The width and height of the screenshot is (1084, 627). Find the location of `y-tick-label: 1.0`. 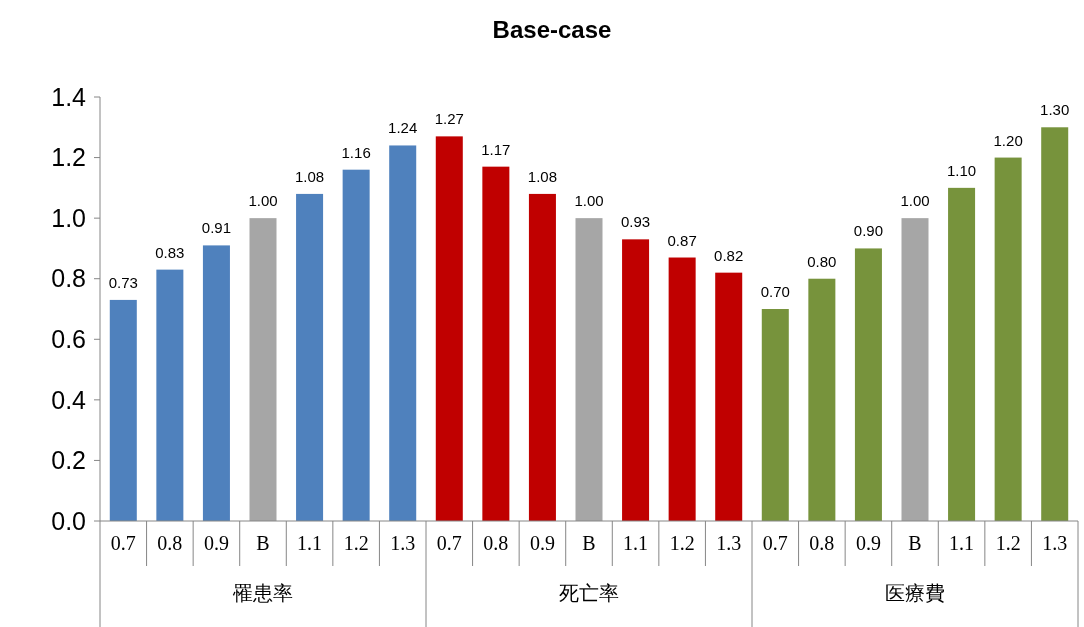

y-tick-label: 1.0 is located at coordinates (68, 217).